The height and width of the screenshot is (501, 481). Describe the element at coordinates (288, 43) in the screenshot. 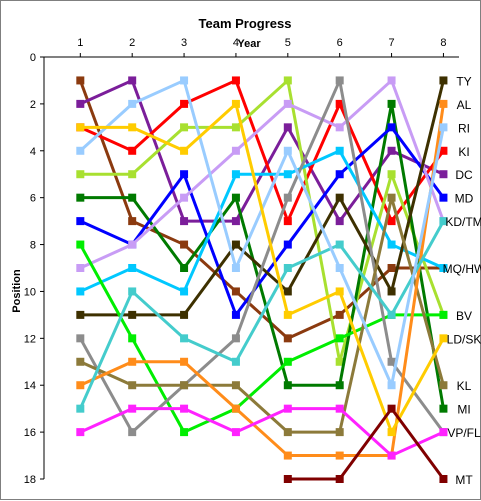

I see `x-tick-label: 5` at that location.